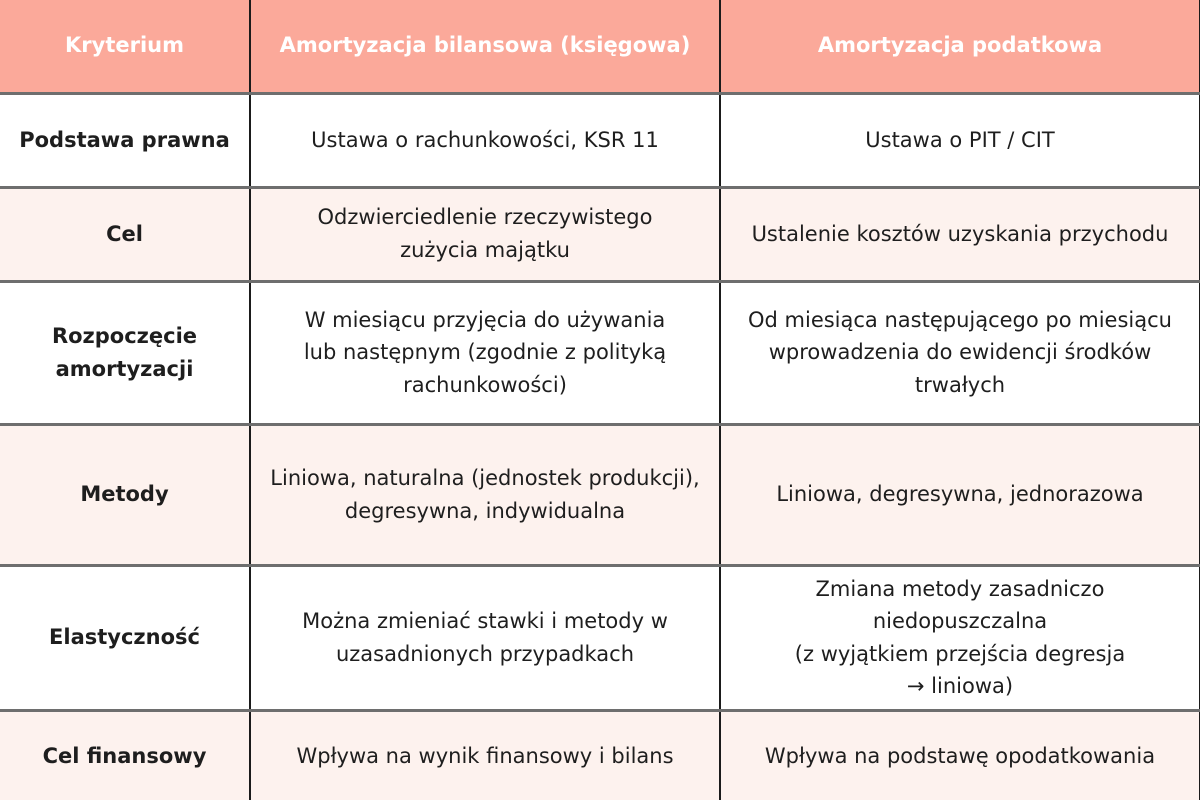 The width and height of the screenshot is (1200, 800). I want to click on criterion-cell: Elastyczność, so click(125, 637).